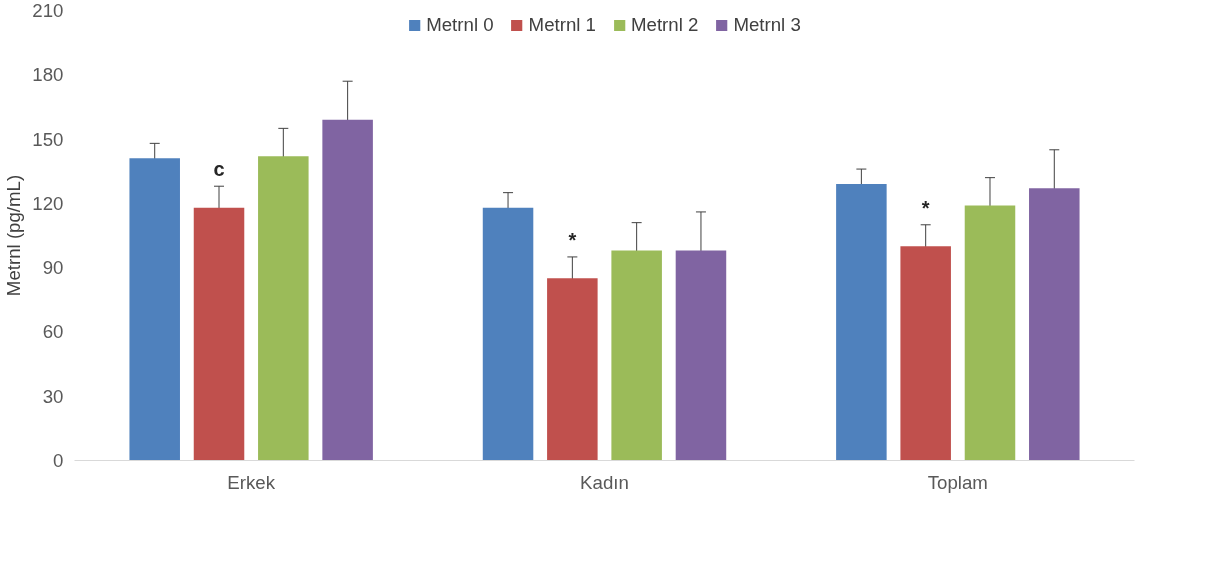  Describe the element at coordinates (58, 460) in the screenshot. I see `y-tick-label: 0` at that location.